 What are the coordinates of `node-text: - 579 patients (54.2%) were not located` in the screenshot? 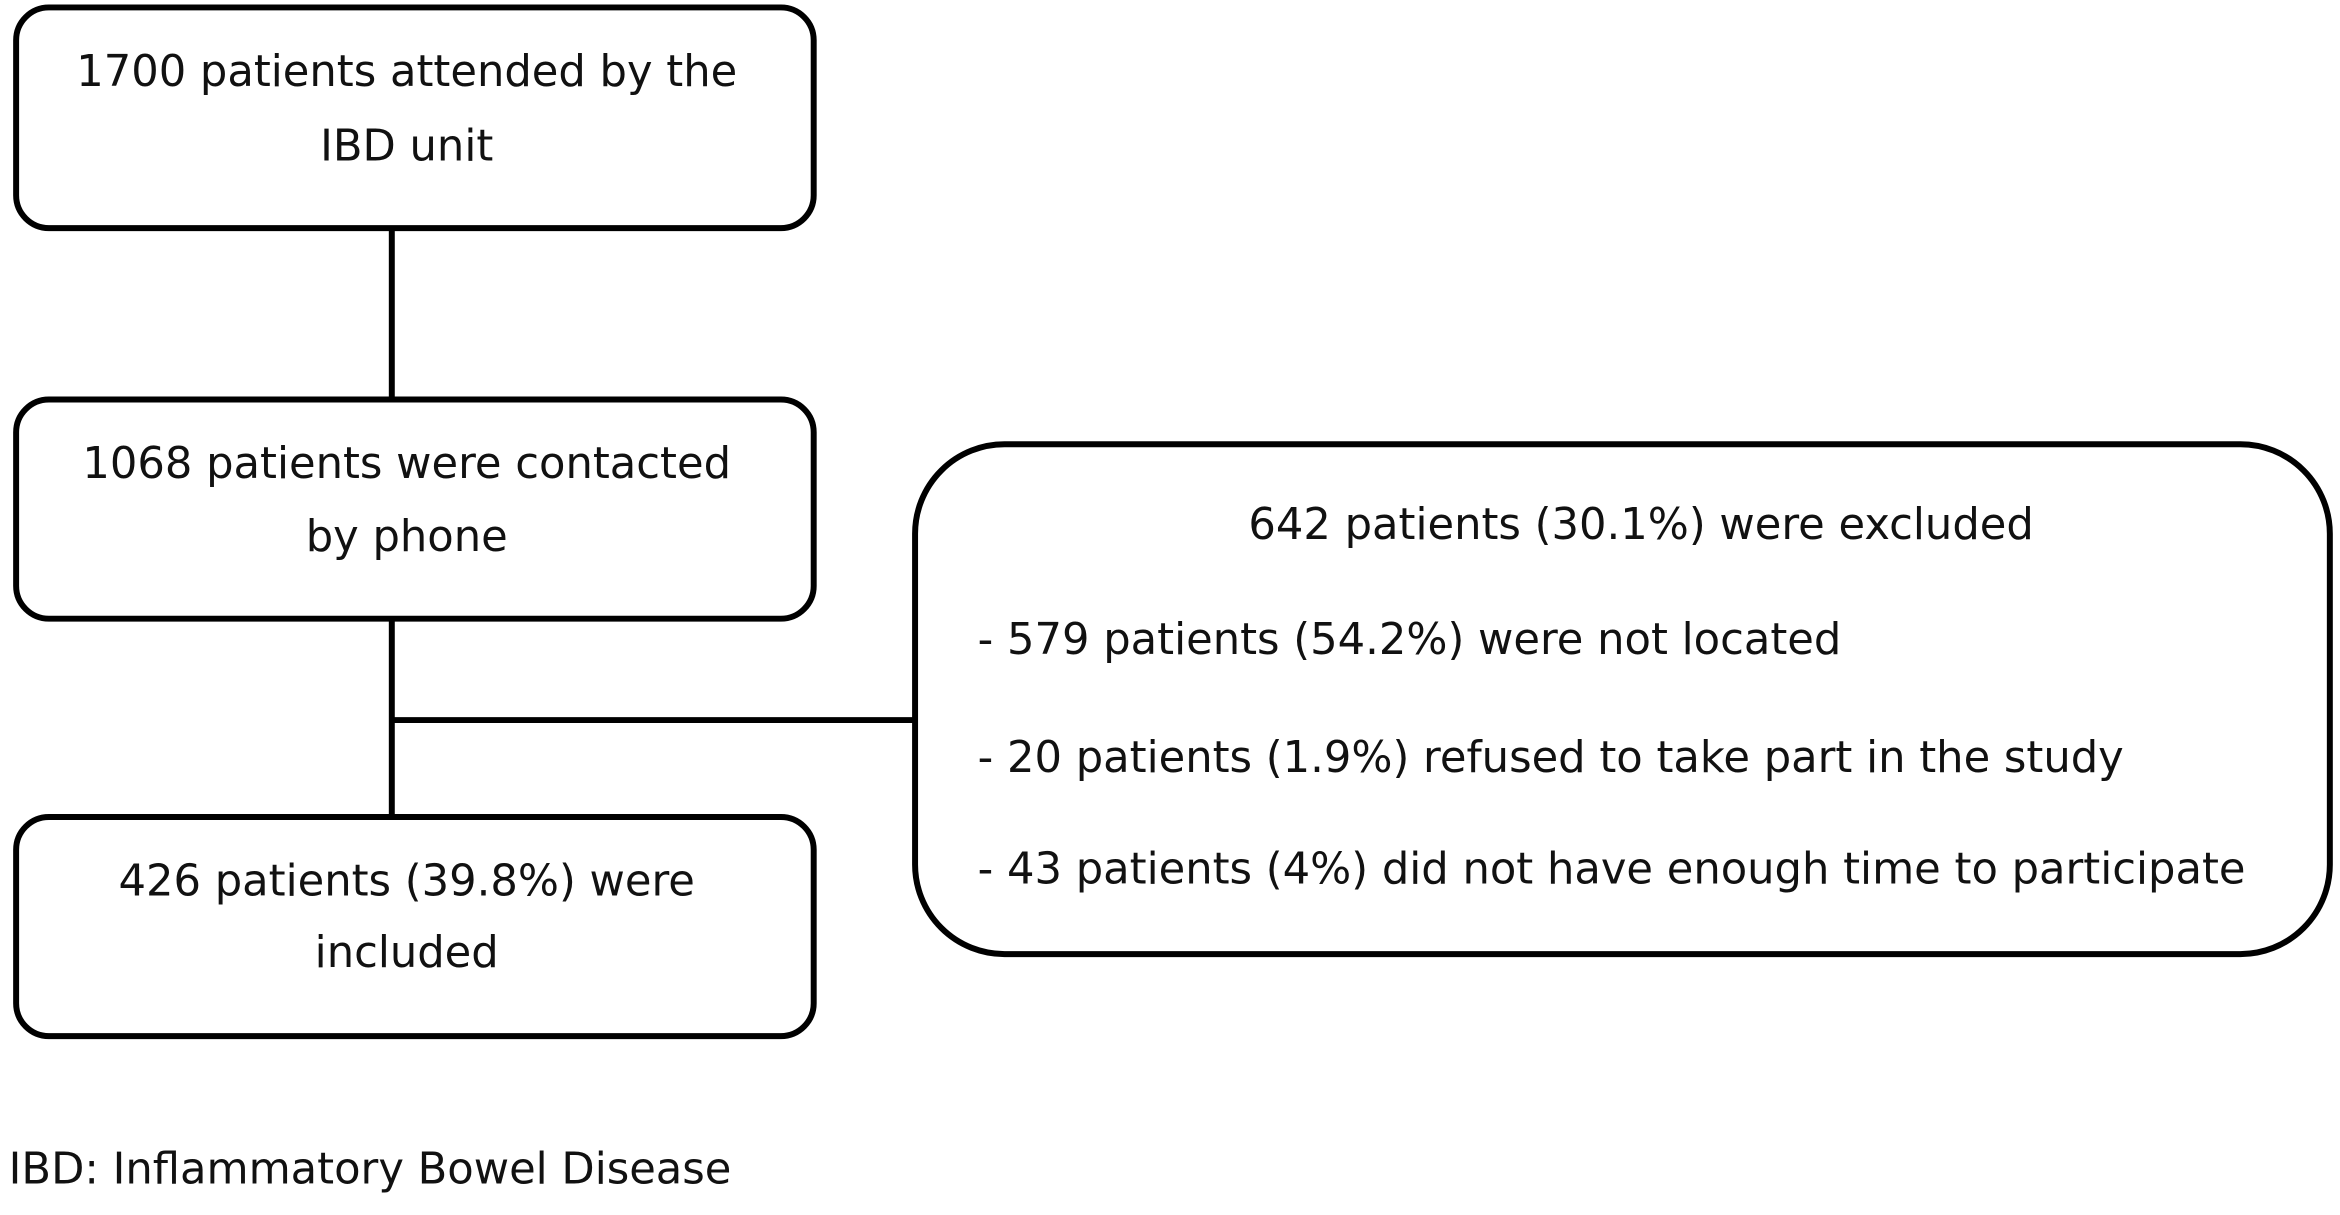 It's located at (1410, 640).